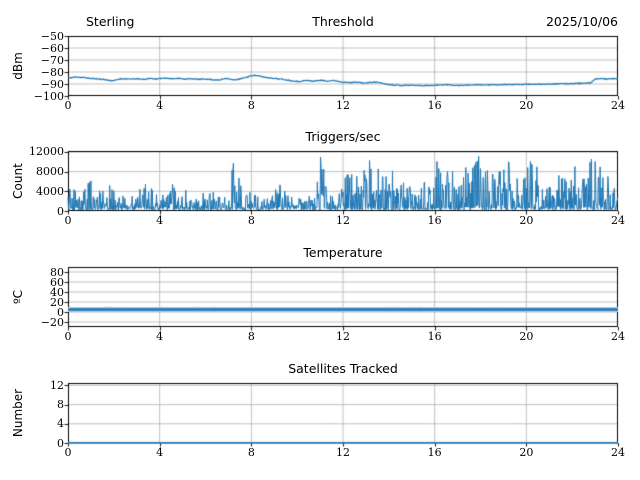 Image resolution: width=640 pixels, height=480 pixels. What do you see at coordinates (110, 21) in the screenshot?
I see `station-name: Sterling` at bounding box center [110, 21].